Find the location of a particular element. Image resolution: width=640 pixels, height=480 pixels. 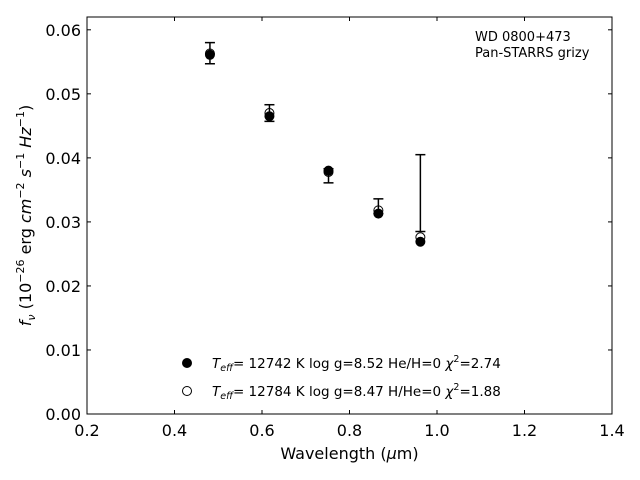

legend-entry-filled: Teff= 12742 K log g=8.52 He/H=0 χ2=2.74 is located at coordinates (356, 364).